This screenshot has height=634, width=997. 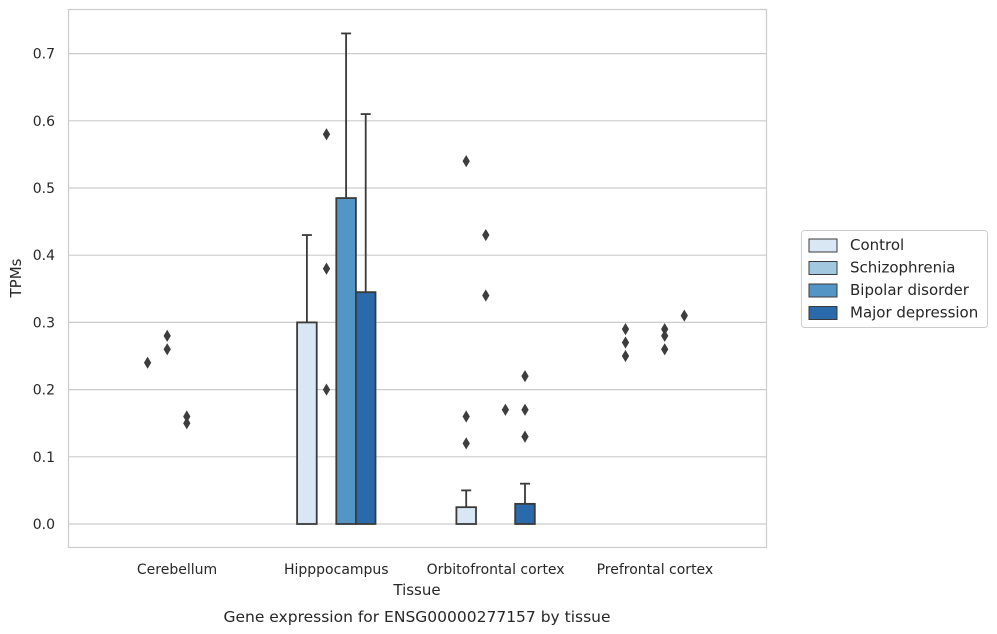 I want to click on y-tick-label: 0.2, so click(x=44, y=391).